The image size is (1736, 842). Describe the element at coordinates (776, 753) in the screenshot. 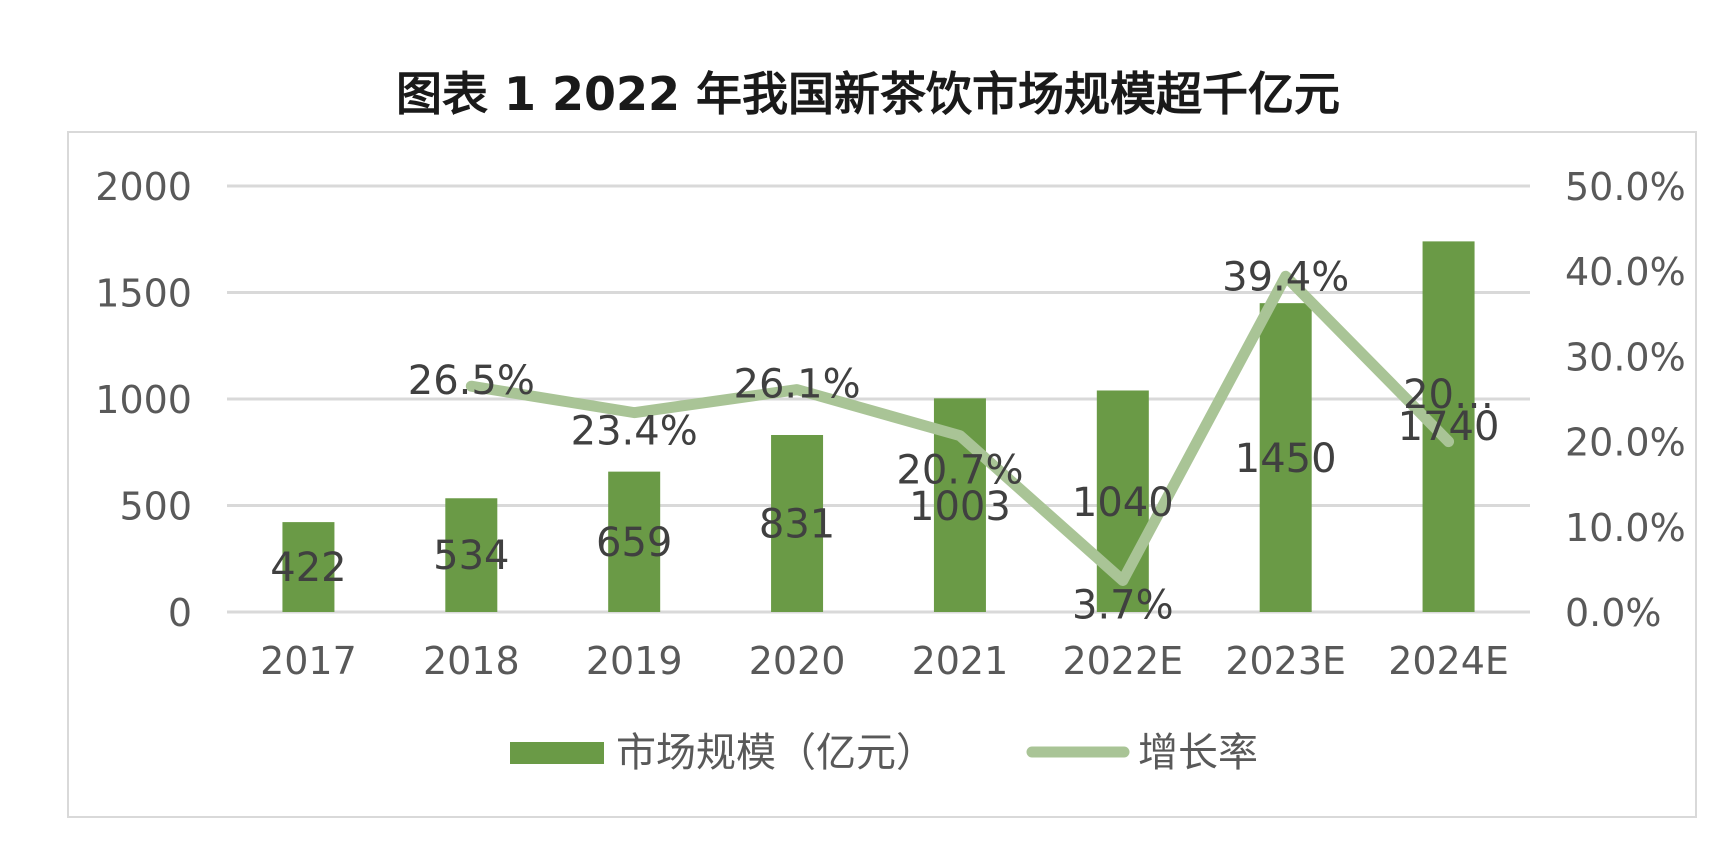

I see `legend-label-bar: 市场规模（亿元）` at that location.